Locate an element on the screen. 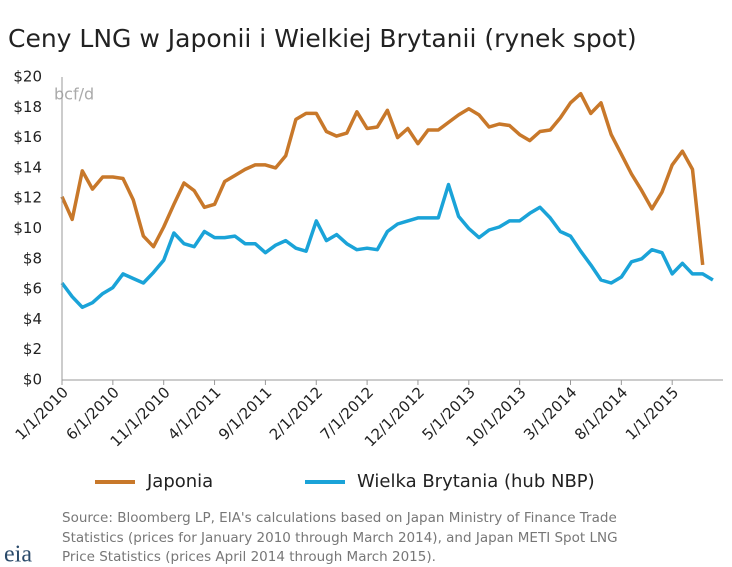 The height and width of the screenshot is (567, 732). y-tick-label: $18 is located at coordinates (27, 107).